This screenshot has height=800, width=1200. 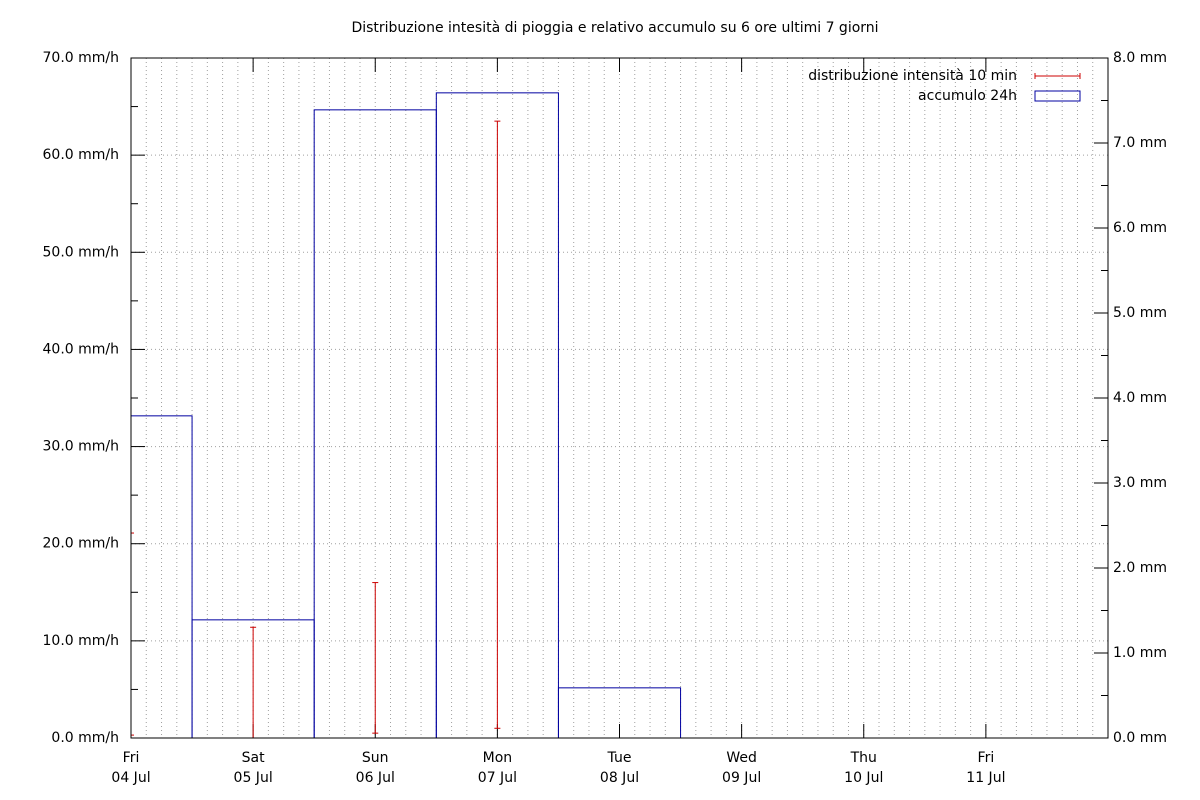 What do you see at coordinates (1140, 313) in the screenshot?
I see `y2-tick-label: 5.0 mm` at bounding box center [1140, 313].